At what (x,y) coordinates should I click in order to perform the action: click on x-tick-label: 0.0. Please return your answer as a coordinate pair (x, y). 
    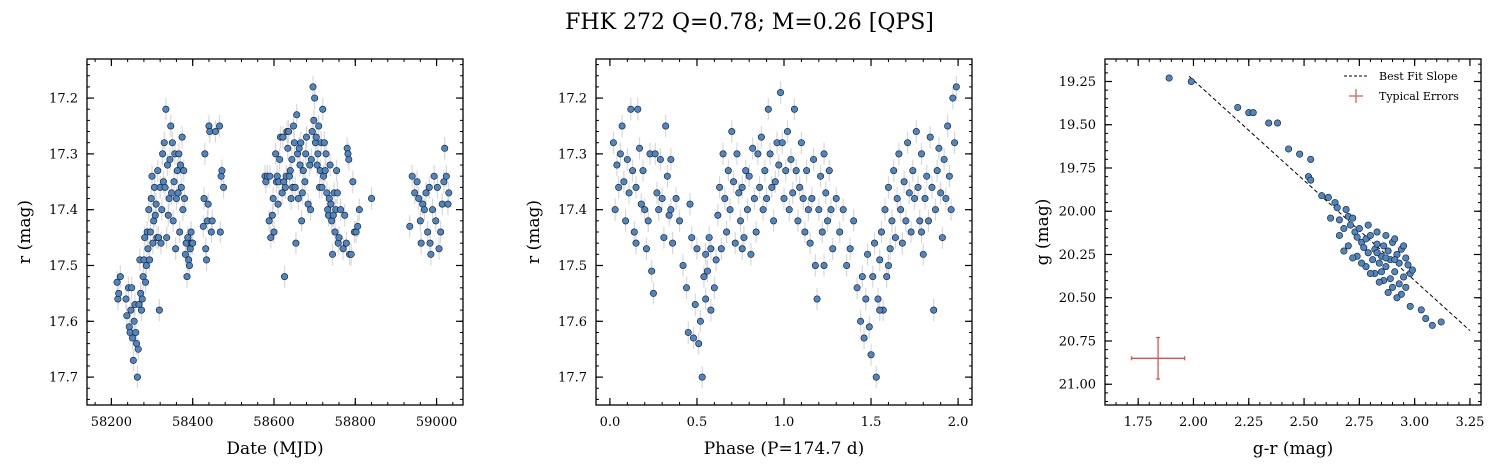
    Looking at the image, I should click on (610, 422).